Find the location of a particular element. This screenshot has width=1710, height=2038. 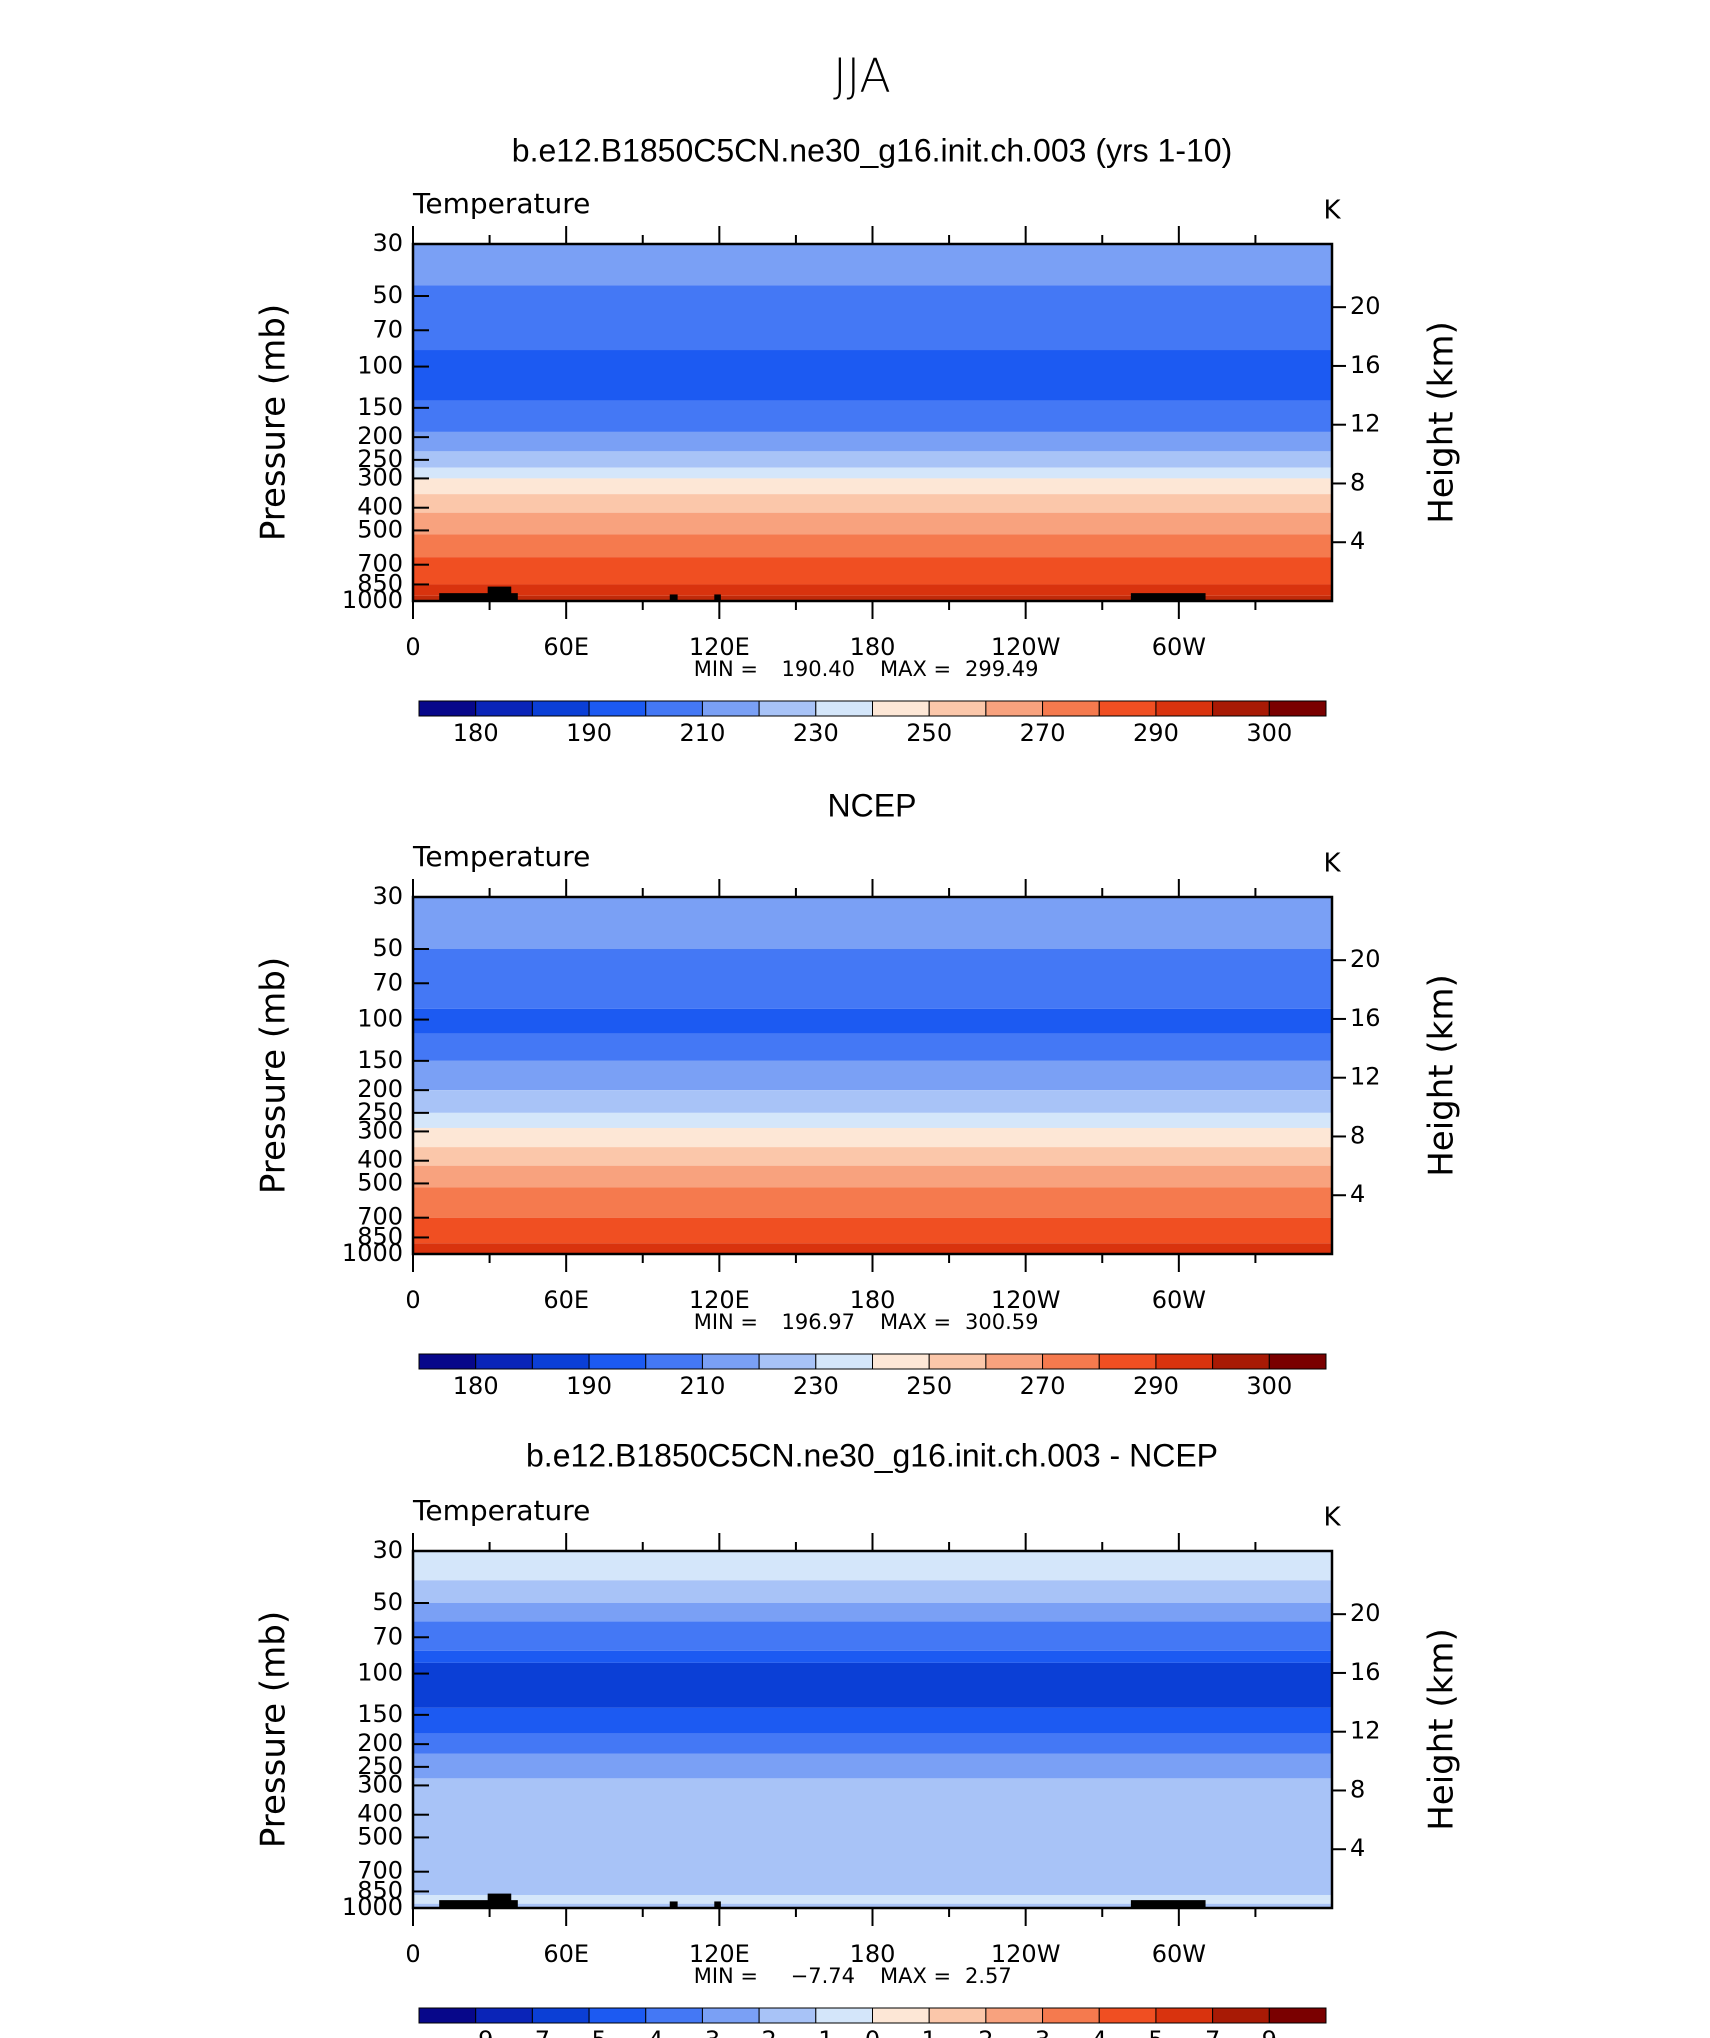

colorbar-label: −4 is located at coordinates (645, 2032).